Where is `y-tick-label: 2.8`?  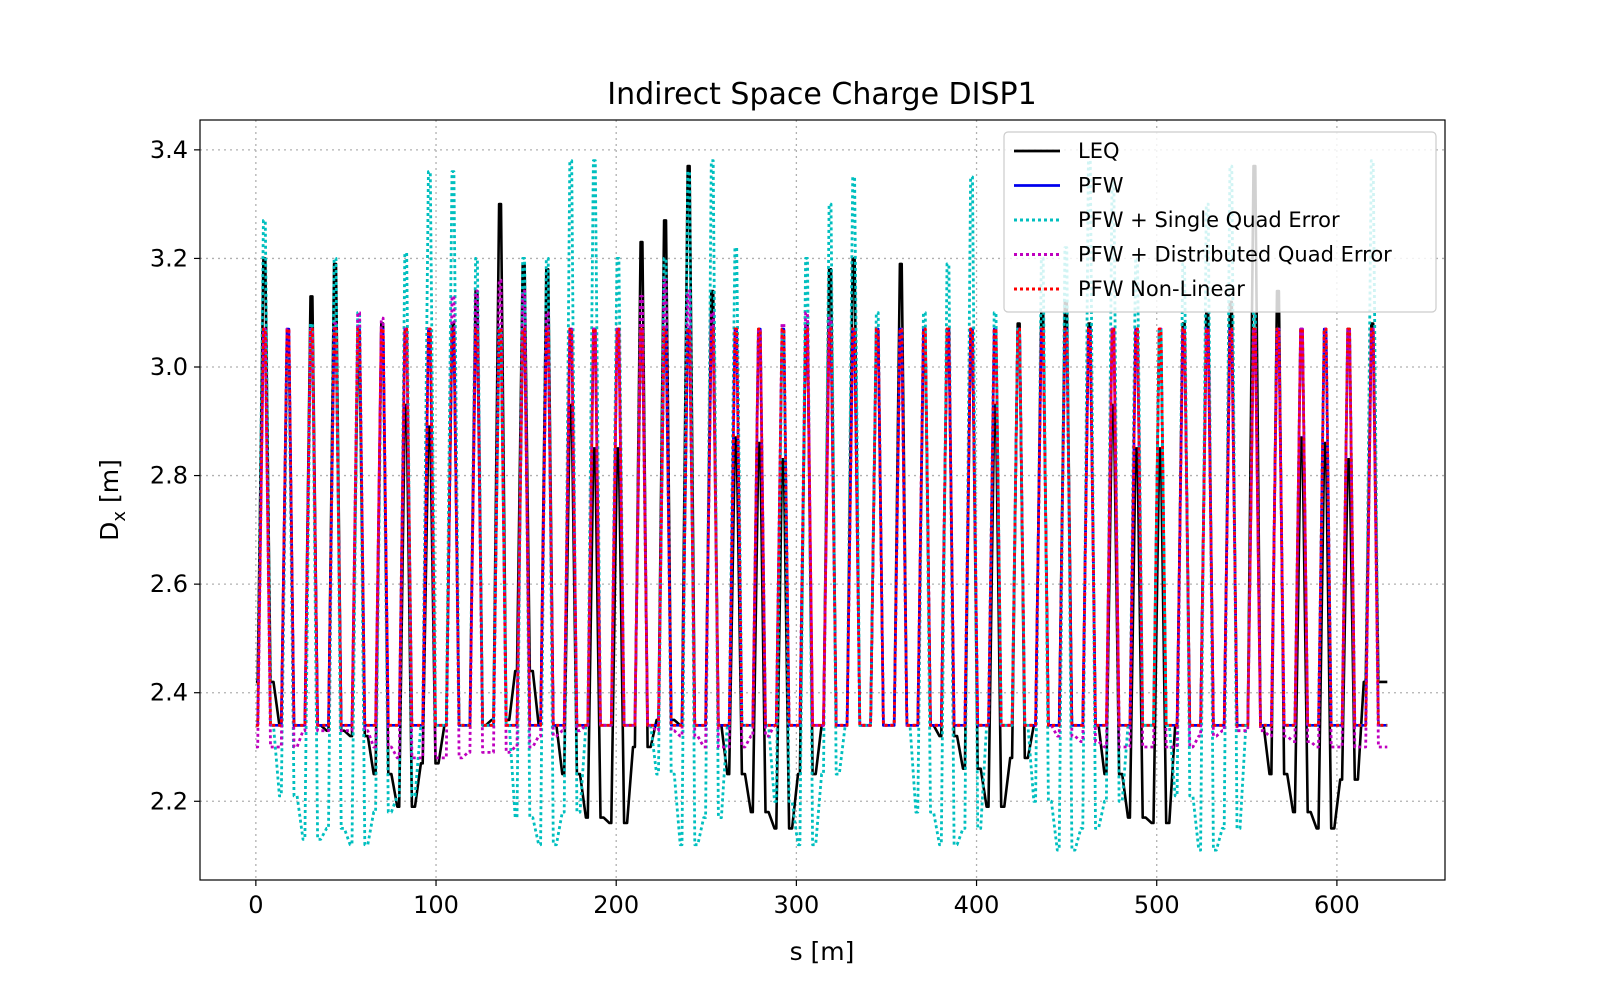 y-tick-label: 2.8 is located at coordinates (169, 476).